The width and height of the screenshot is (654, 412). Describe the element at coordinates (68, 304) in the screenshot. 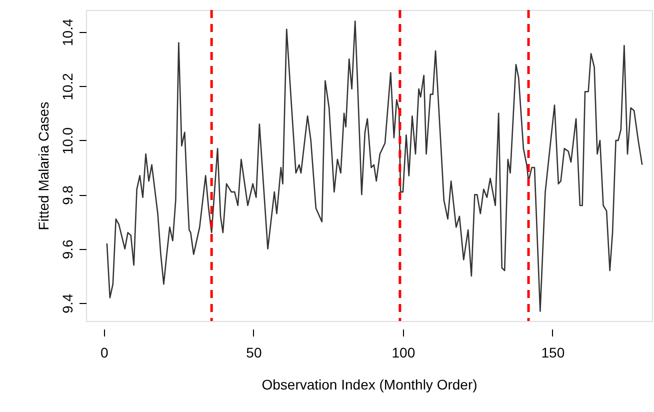

I see `y-tick-label: 9.4` at that location.